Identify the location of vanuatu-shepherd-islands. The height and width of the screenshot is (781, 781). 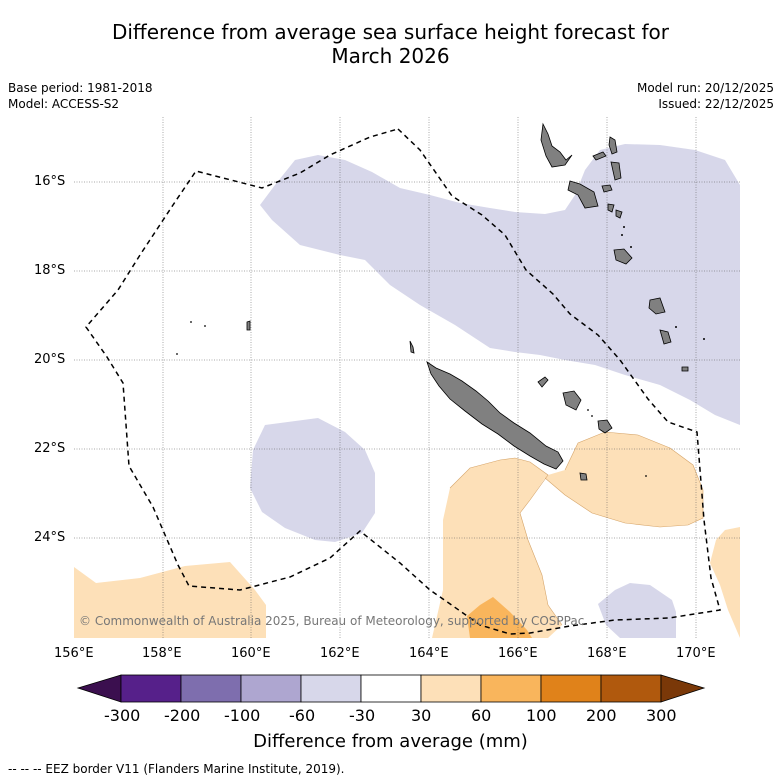
(619, 214).